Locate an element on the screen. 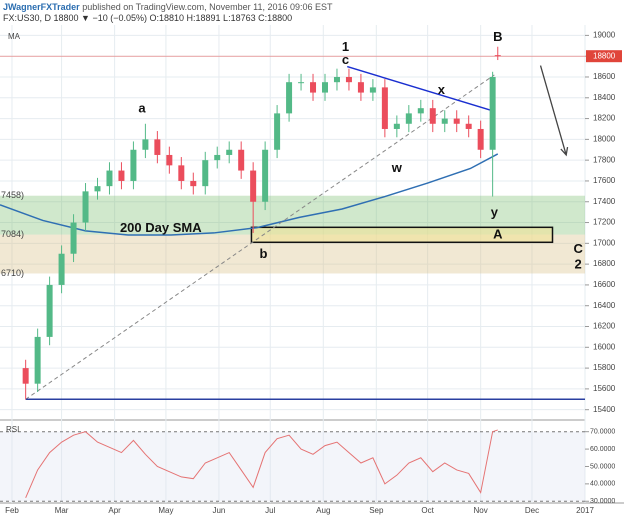  y-tick-label: 15400 is located at coordinates (604, 409).